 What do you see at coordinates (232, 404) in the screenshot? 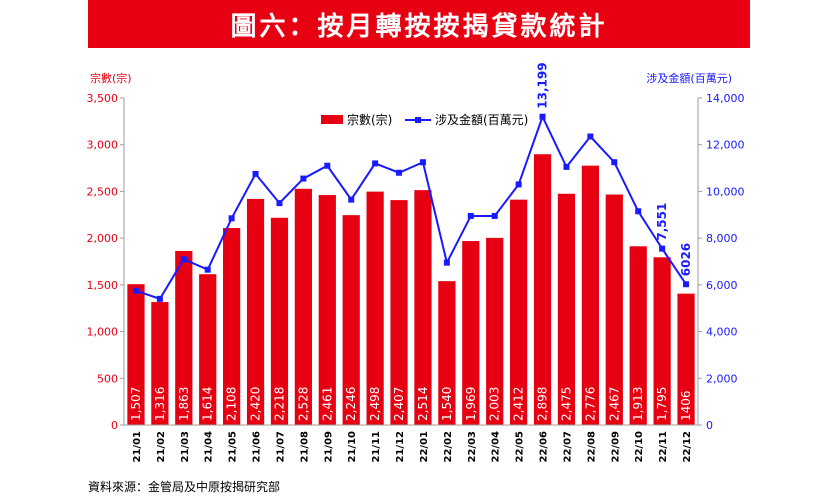
I see `bar-value-label: 2,108` at bounding box center [232, 404].